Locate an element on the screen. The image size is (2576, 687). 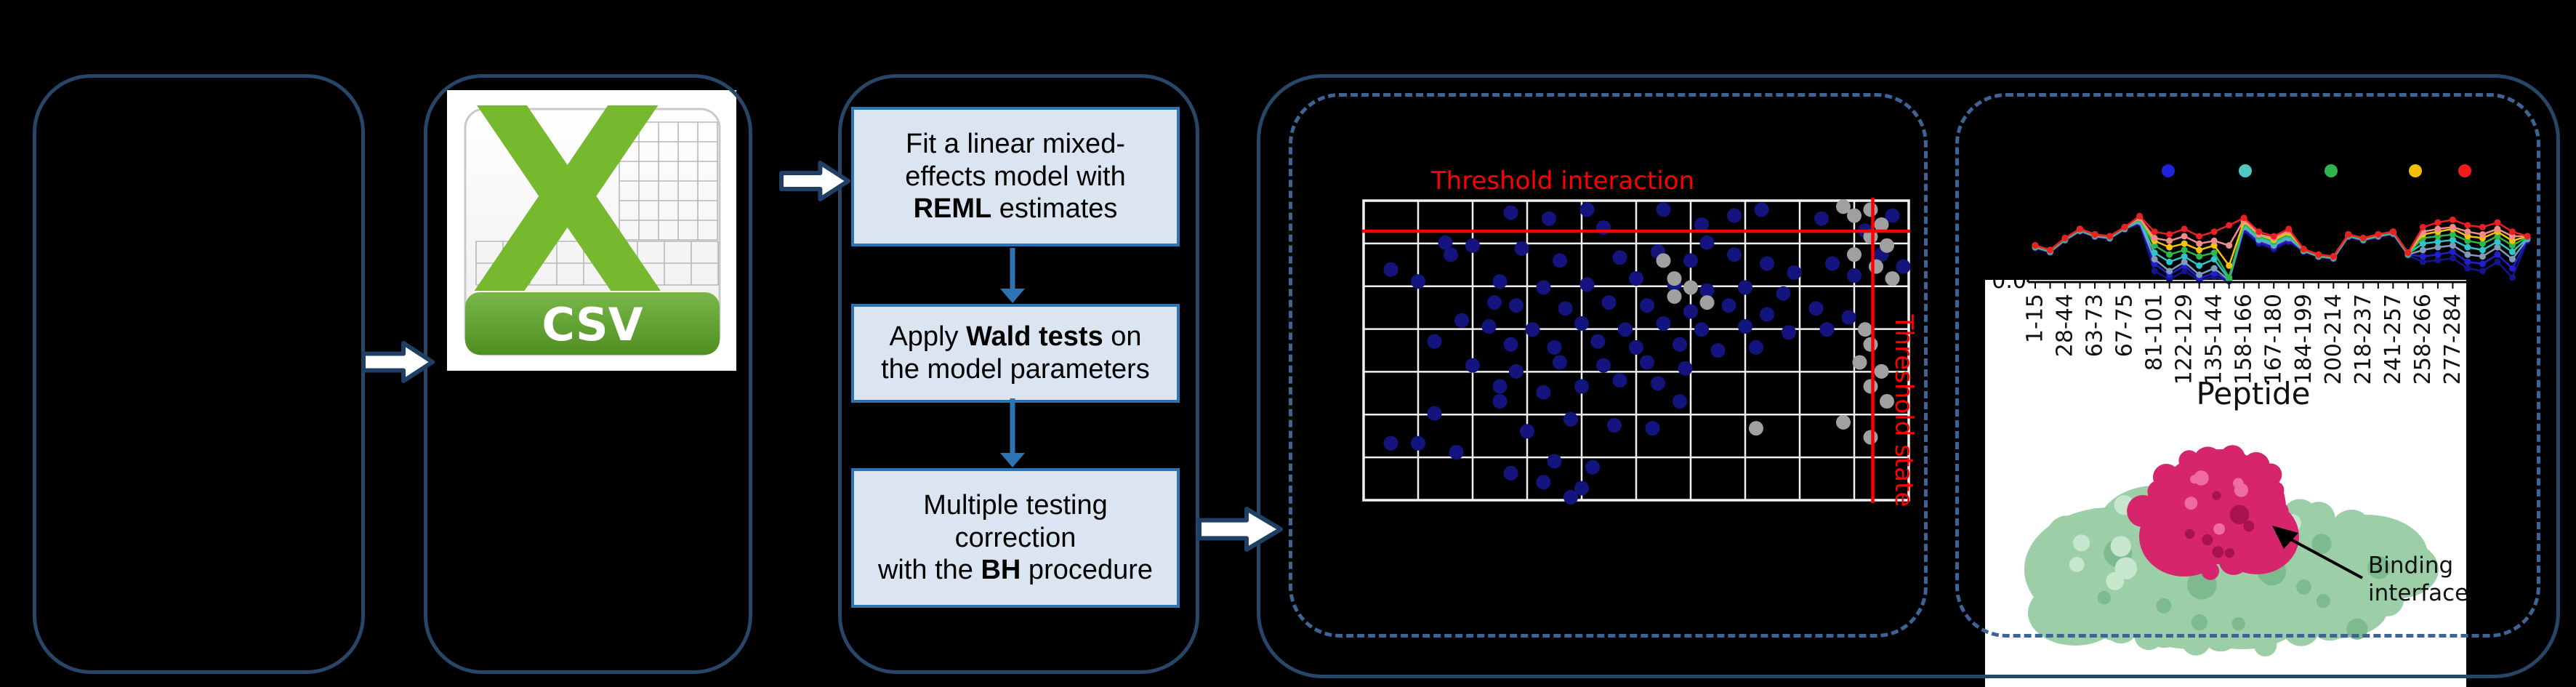
protein-structure-image is located at coordinates (2231, 550).